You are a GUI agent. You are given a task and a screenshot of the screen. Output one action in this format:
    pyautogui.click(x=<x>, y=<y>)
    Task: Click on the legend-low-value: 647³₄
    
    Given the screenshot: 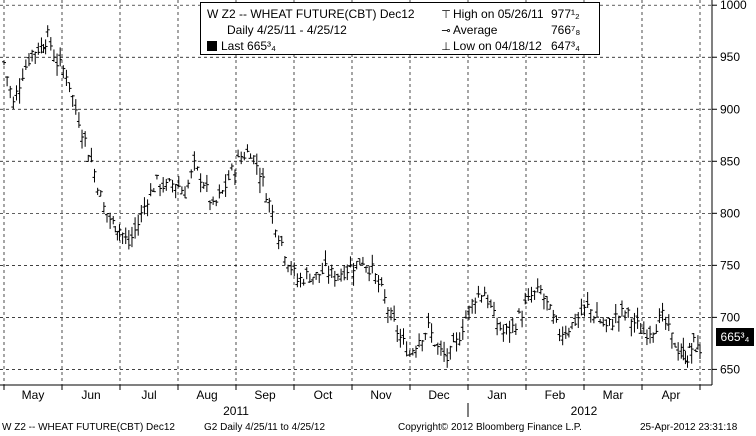 What is the action you would take?
    pyautogui.click(x=565, y=46)
    